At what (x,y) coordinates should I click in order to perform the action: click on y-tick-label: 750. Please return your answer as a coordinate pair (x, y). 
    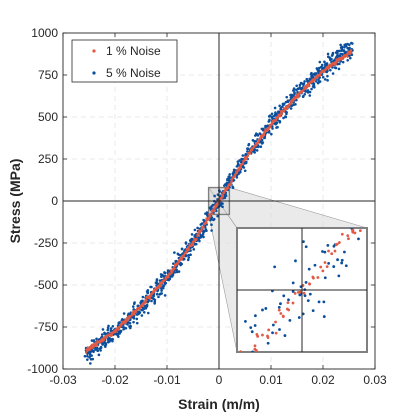
    Looking at the image, I should click on (48, 75).